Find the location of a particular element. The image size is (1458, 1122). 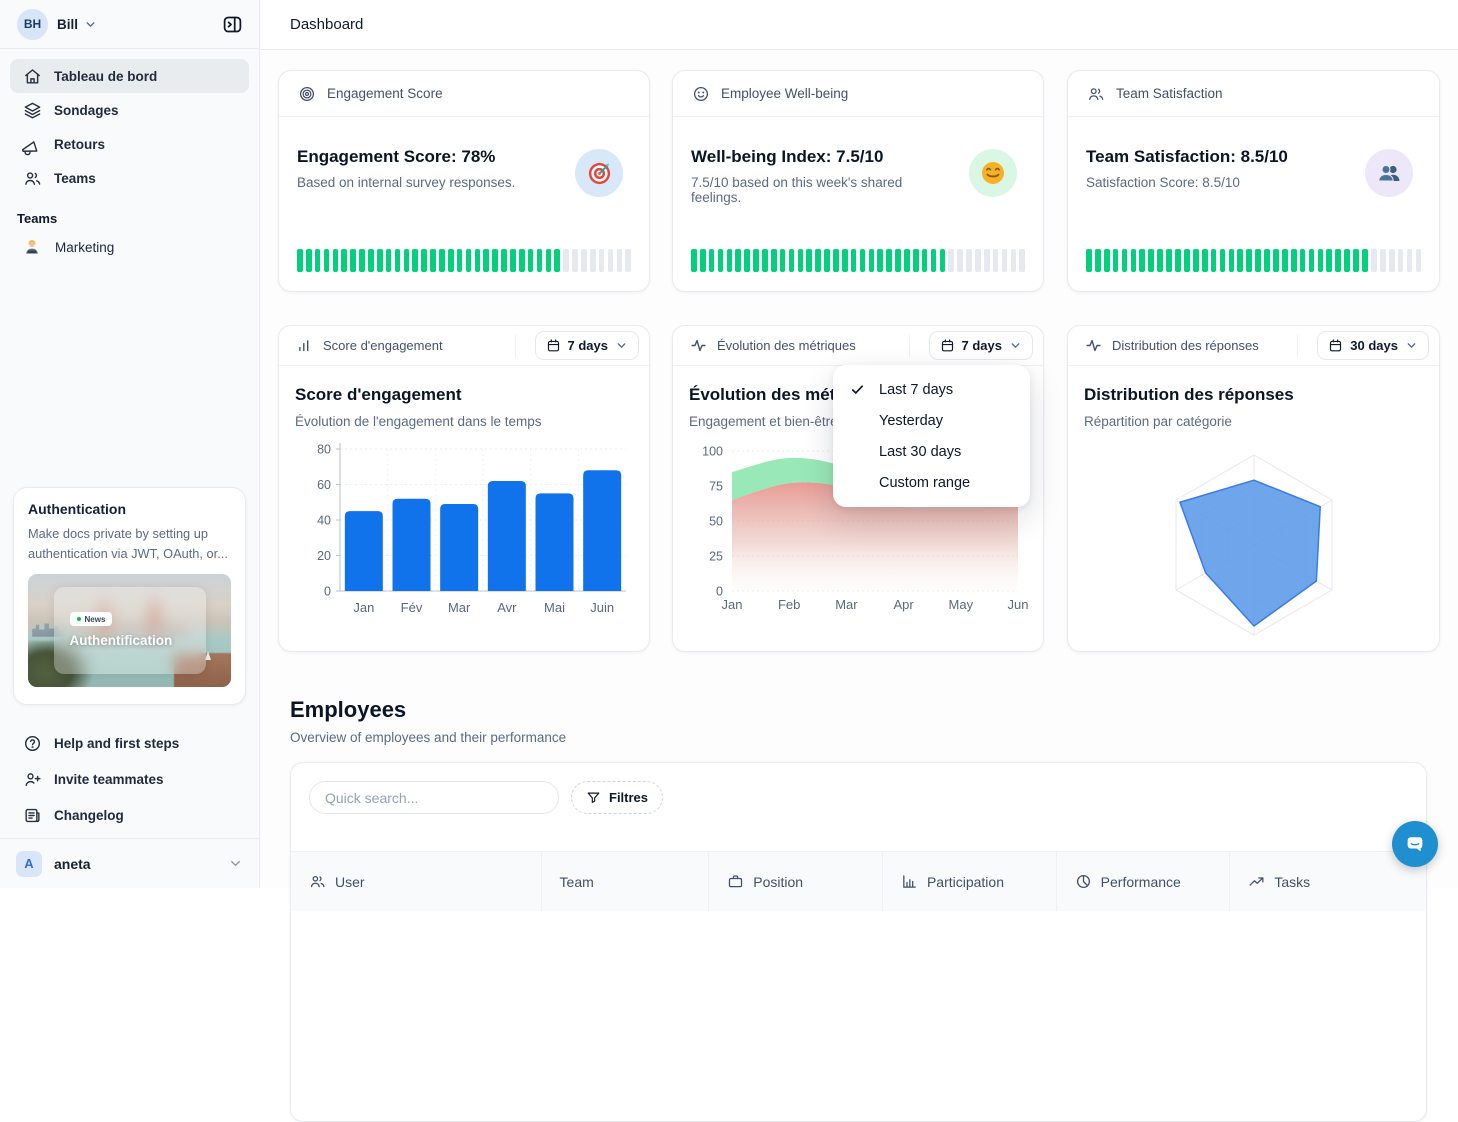

column-header-label: Performance is located at coordinates (1140, 881).